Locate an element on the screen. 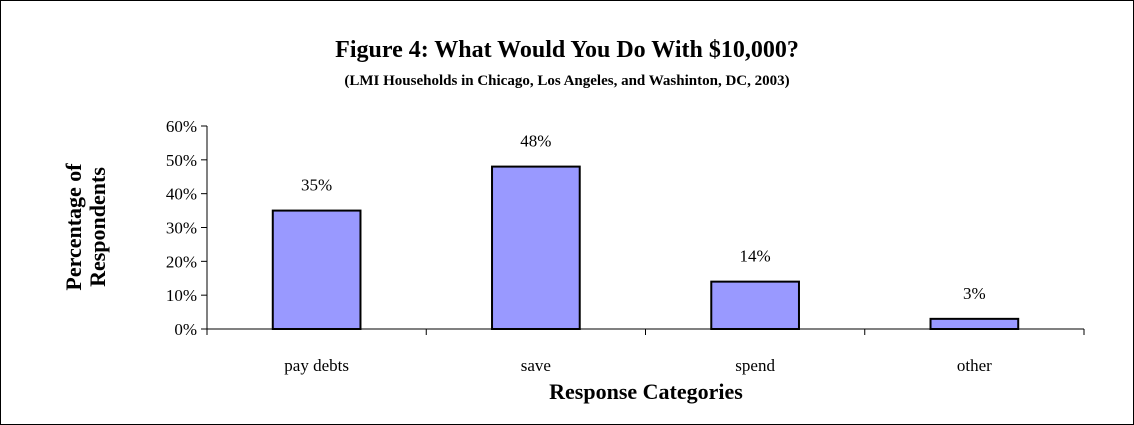 The image size is (1134, 425). bar-save is located at coordinates (536, 247).